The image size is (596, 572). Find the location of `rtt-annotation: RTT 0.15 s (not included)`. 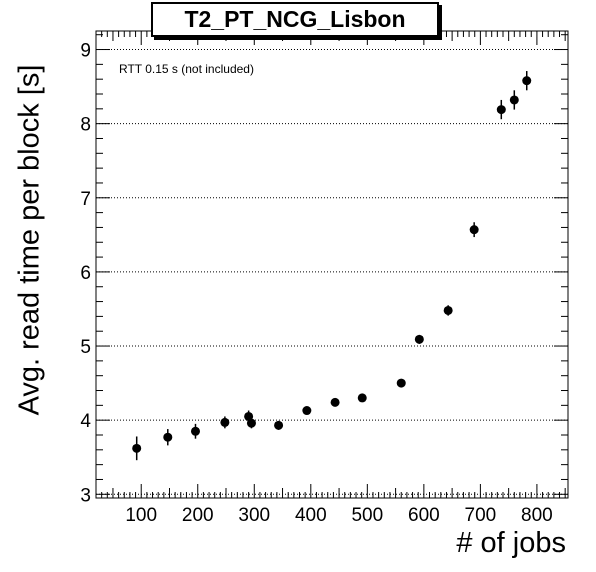

rtt-annotation: RTT 0.15 s (not included) is located at coordinates (186, 69).